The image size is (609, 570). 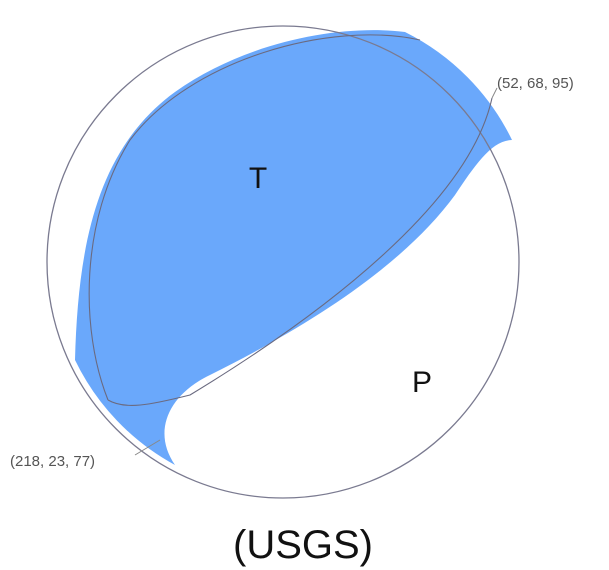 I want to click on plane-label: (218, 23, 77), so click(x=52, y=461).